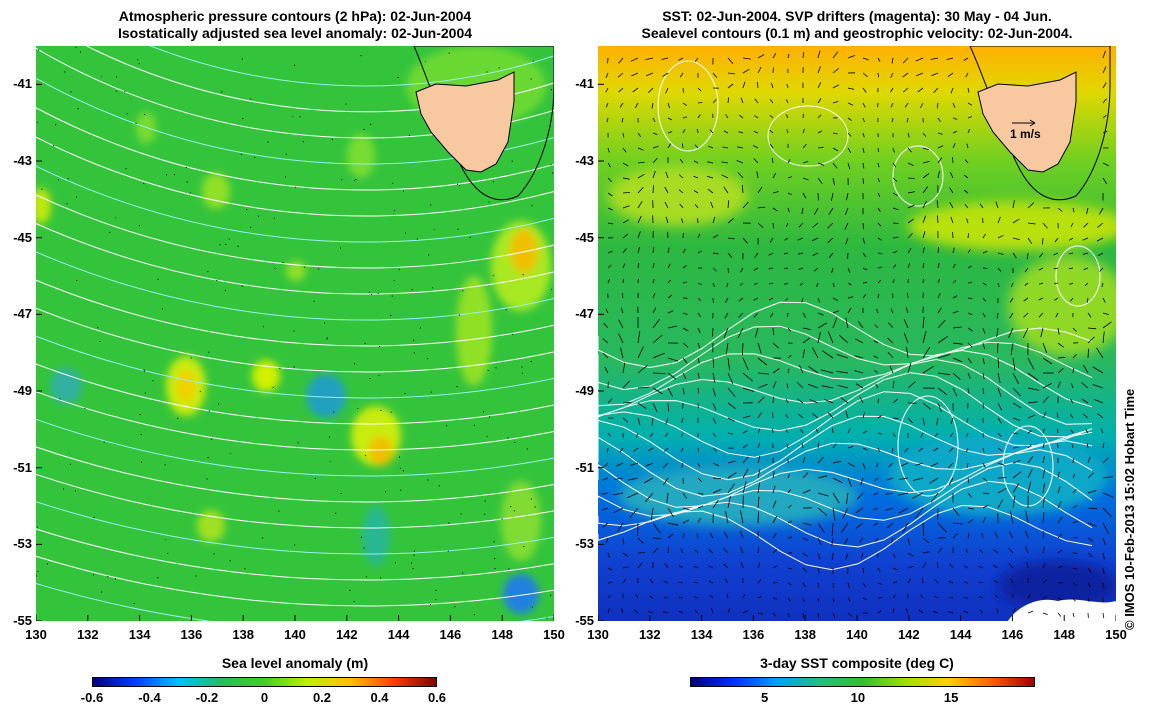 This screenshot has width=1150, height=710. I want to click on right-colorbar-title: 3-day SST composite (deg C), so click(857, 663).